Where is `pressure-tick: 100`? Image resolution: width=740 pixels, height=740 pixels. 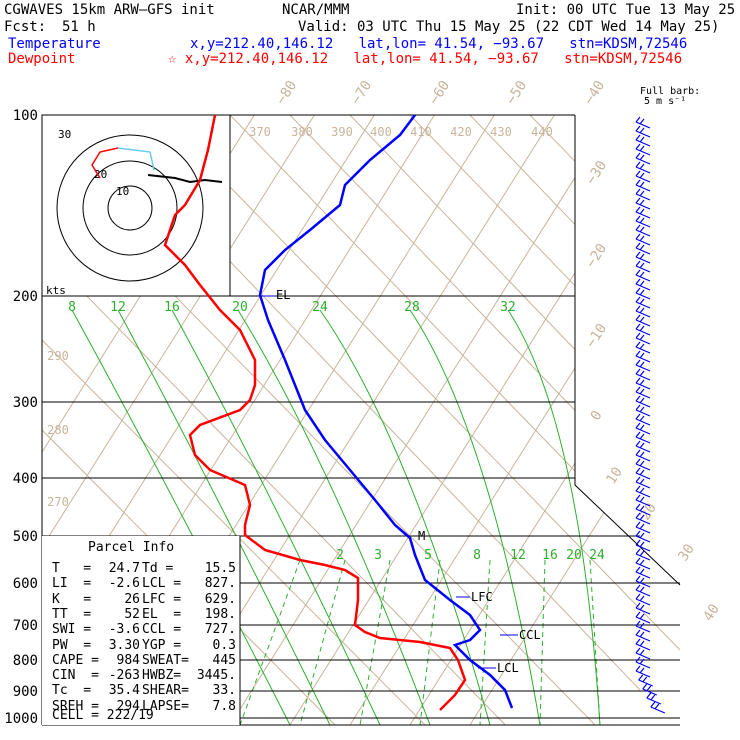
pressure-tick: 100 is located at coordinates (25, 116).